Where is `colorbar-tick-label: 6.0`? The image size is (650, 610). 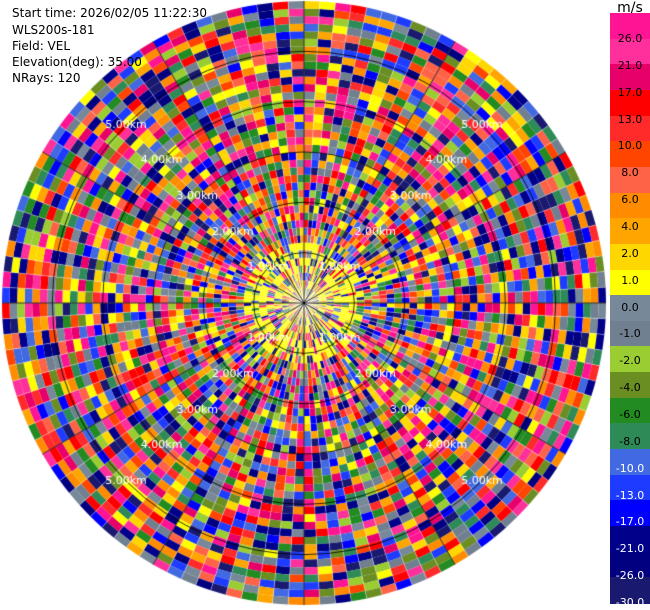 colorbar-tick-label: 6.0 is located at coordinates (630, 200).